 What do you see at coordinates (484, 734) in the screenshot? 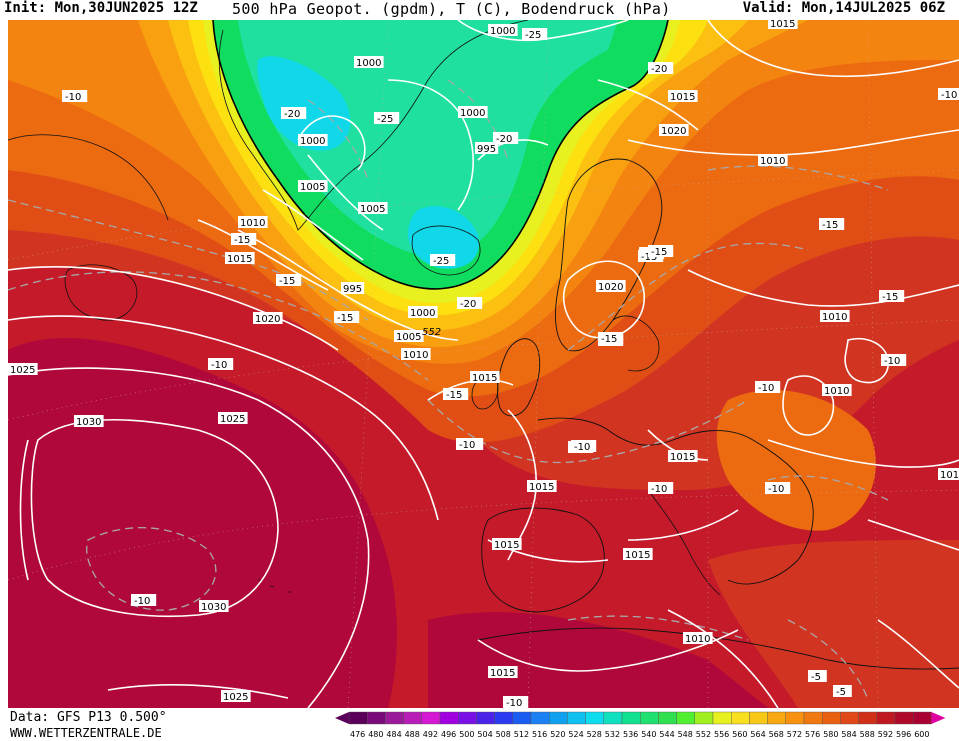
I see `legend-tick-label: 504` at bounding box center [484, 734].